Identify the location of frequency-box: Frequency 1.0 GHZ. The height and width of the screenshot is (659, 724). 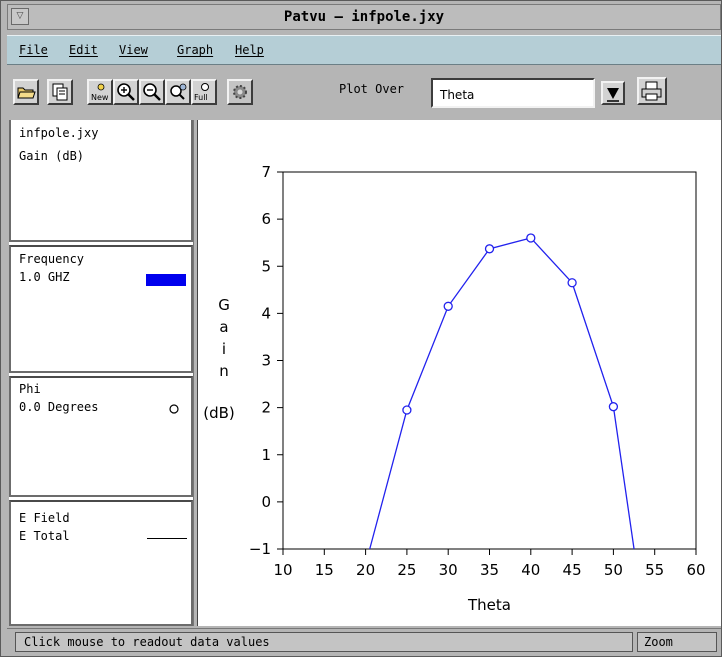
(101, 309).